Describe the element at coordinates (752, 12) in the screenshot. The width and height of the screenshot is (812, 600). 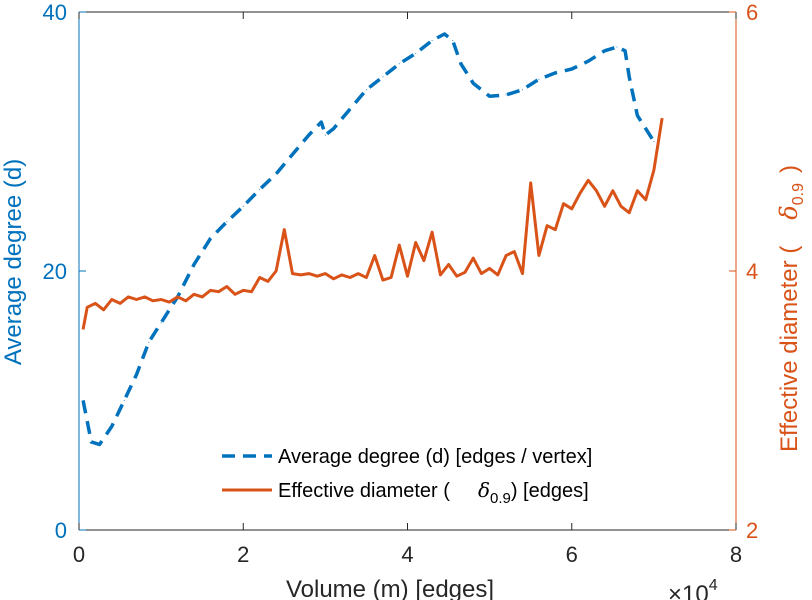
I see `right-tick-label: 6` at that location.